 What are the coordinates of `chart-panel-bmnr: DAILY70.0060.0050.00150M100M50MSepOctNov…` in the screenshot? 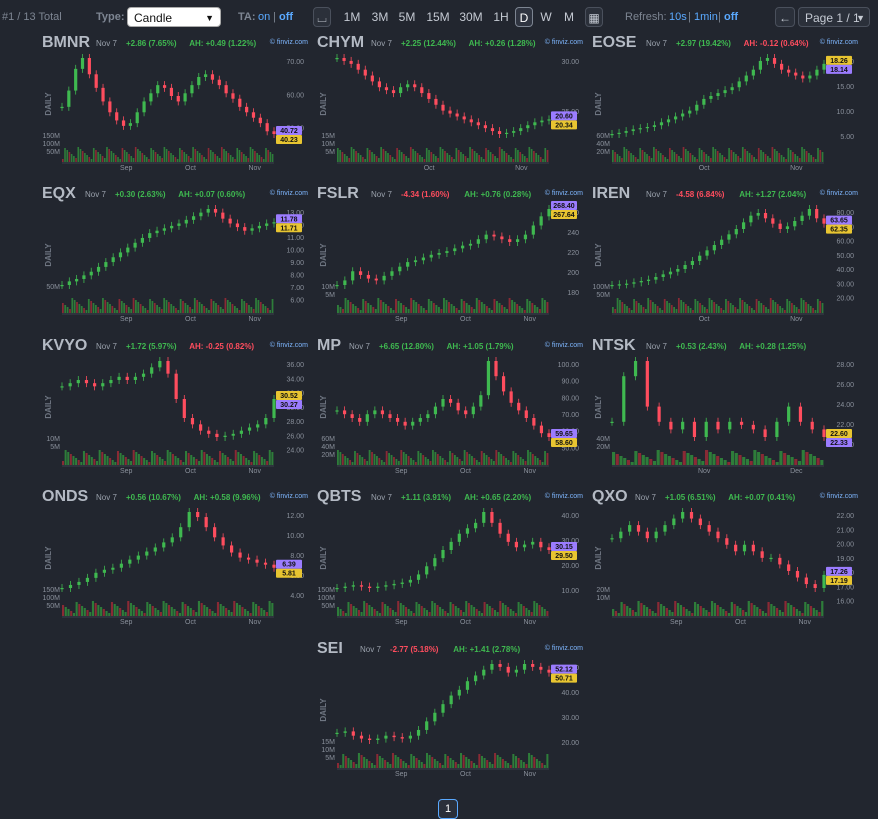 It's located at (173, 107).